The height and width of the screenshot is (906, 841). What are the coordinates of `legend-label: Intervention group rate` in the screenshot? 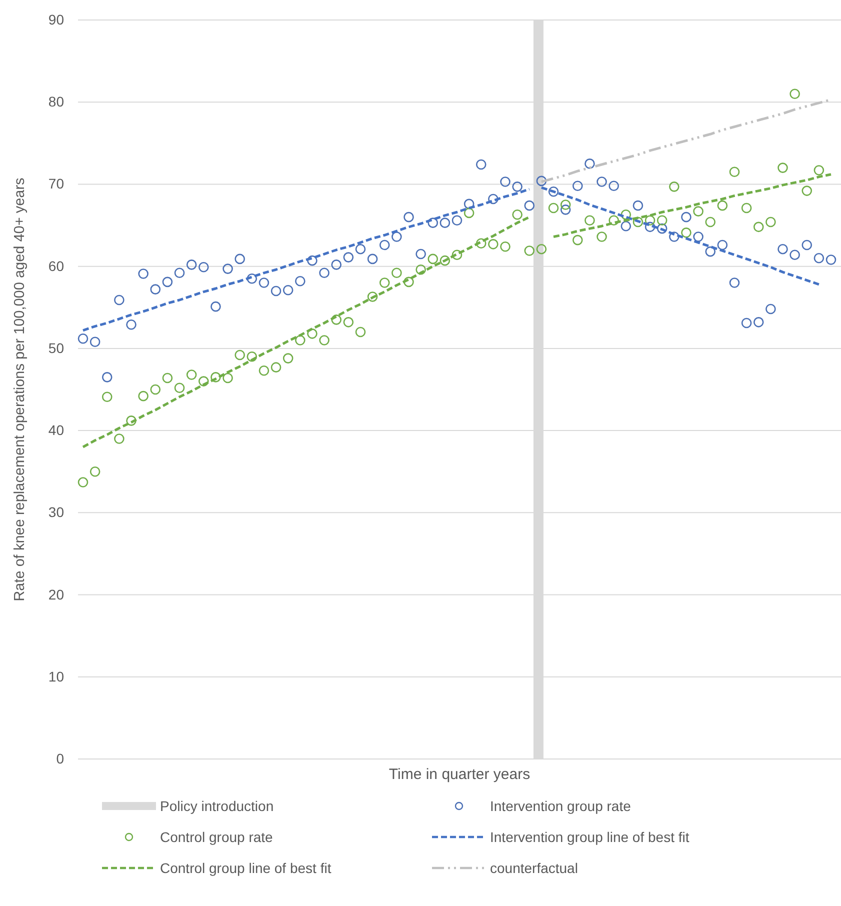 It's located at (561, 806).